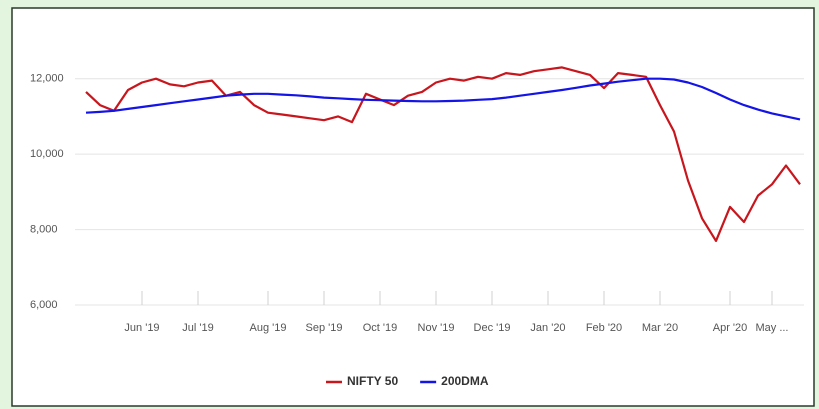  What do you see at coordinates (604, 328) in the screenshot?
I see `x-tick-label: Feb '20` at bounding box center [604, 328].